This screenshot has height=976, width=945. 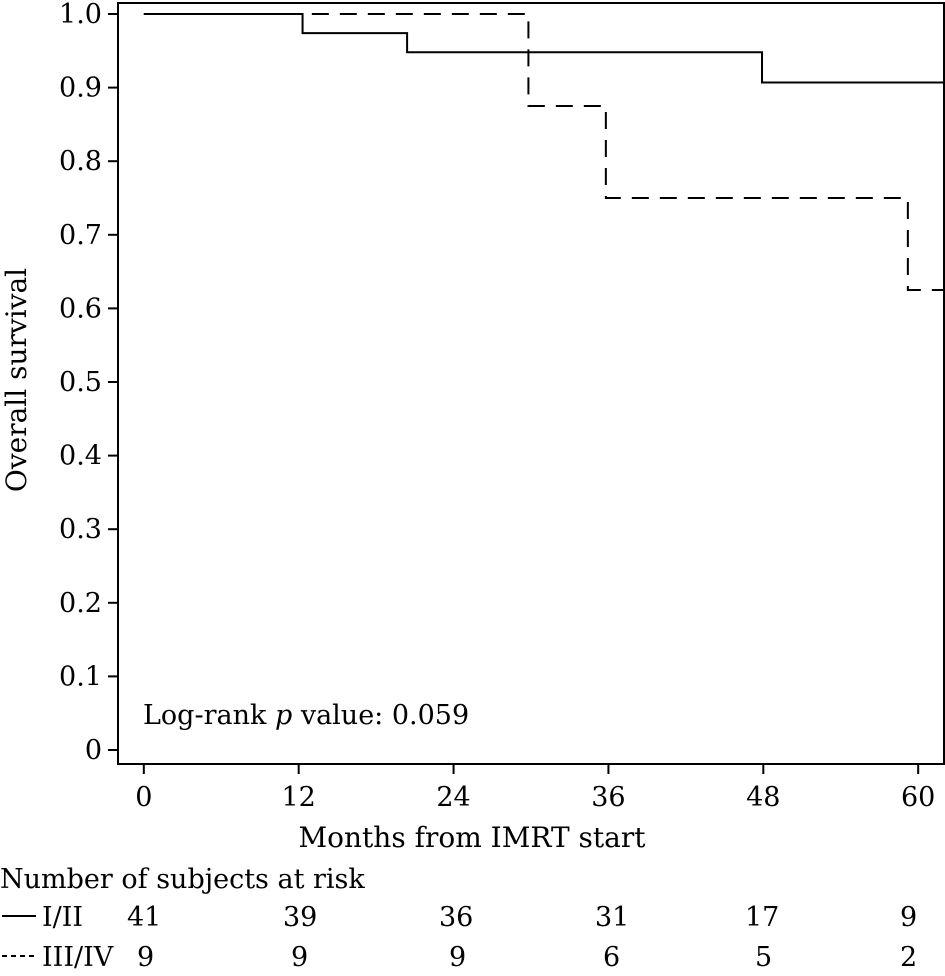 I want to click on risk-count: 41, so click(x=144, y=917).